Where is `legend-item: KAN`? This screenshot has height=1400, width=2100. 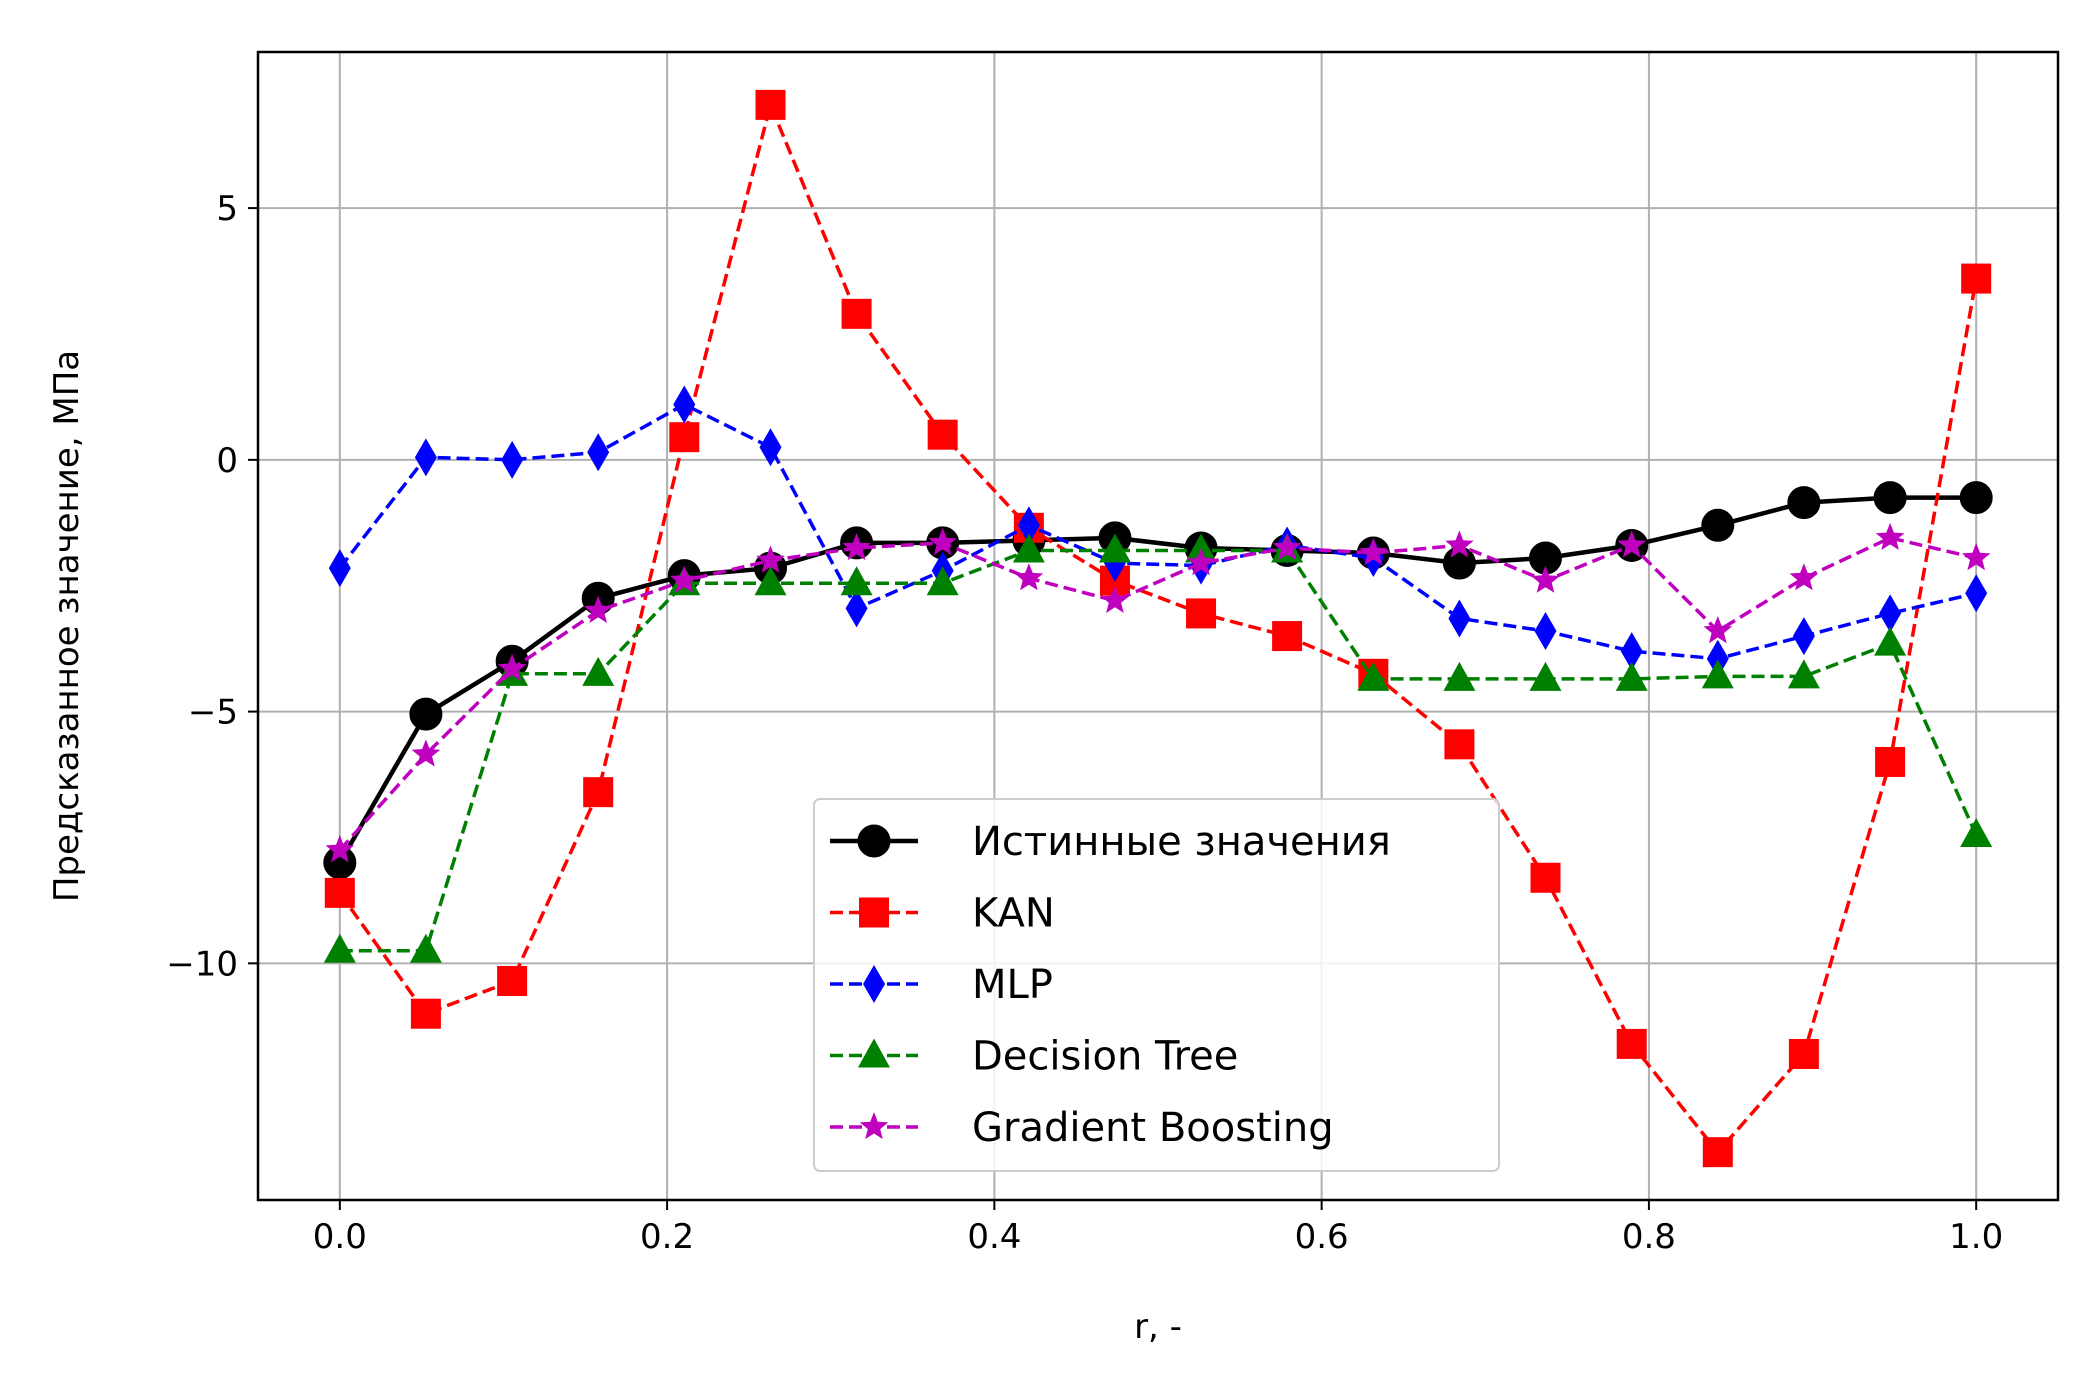 legend-item: KAN is located at coordinates (942, 914).